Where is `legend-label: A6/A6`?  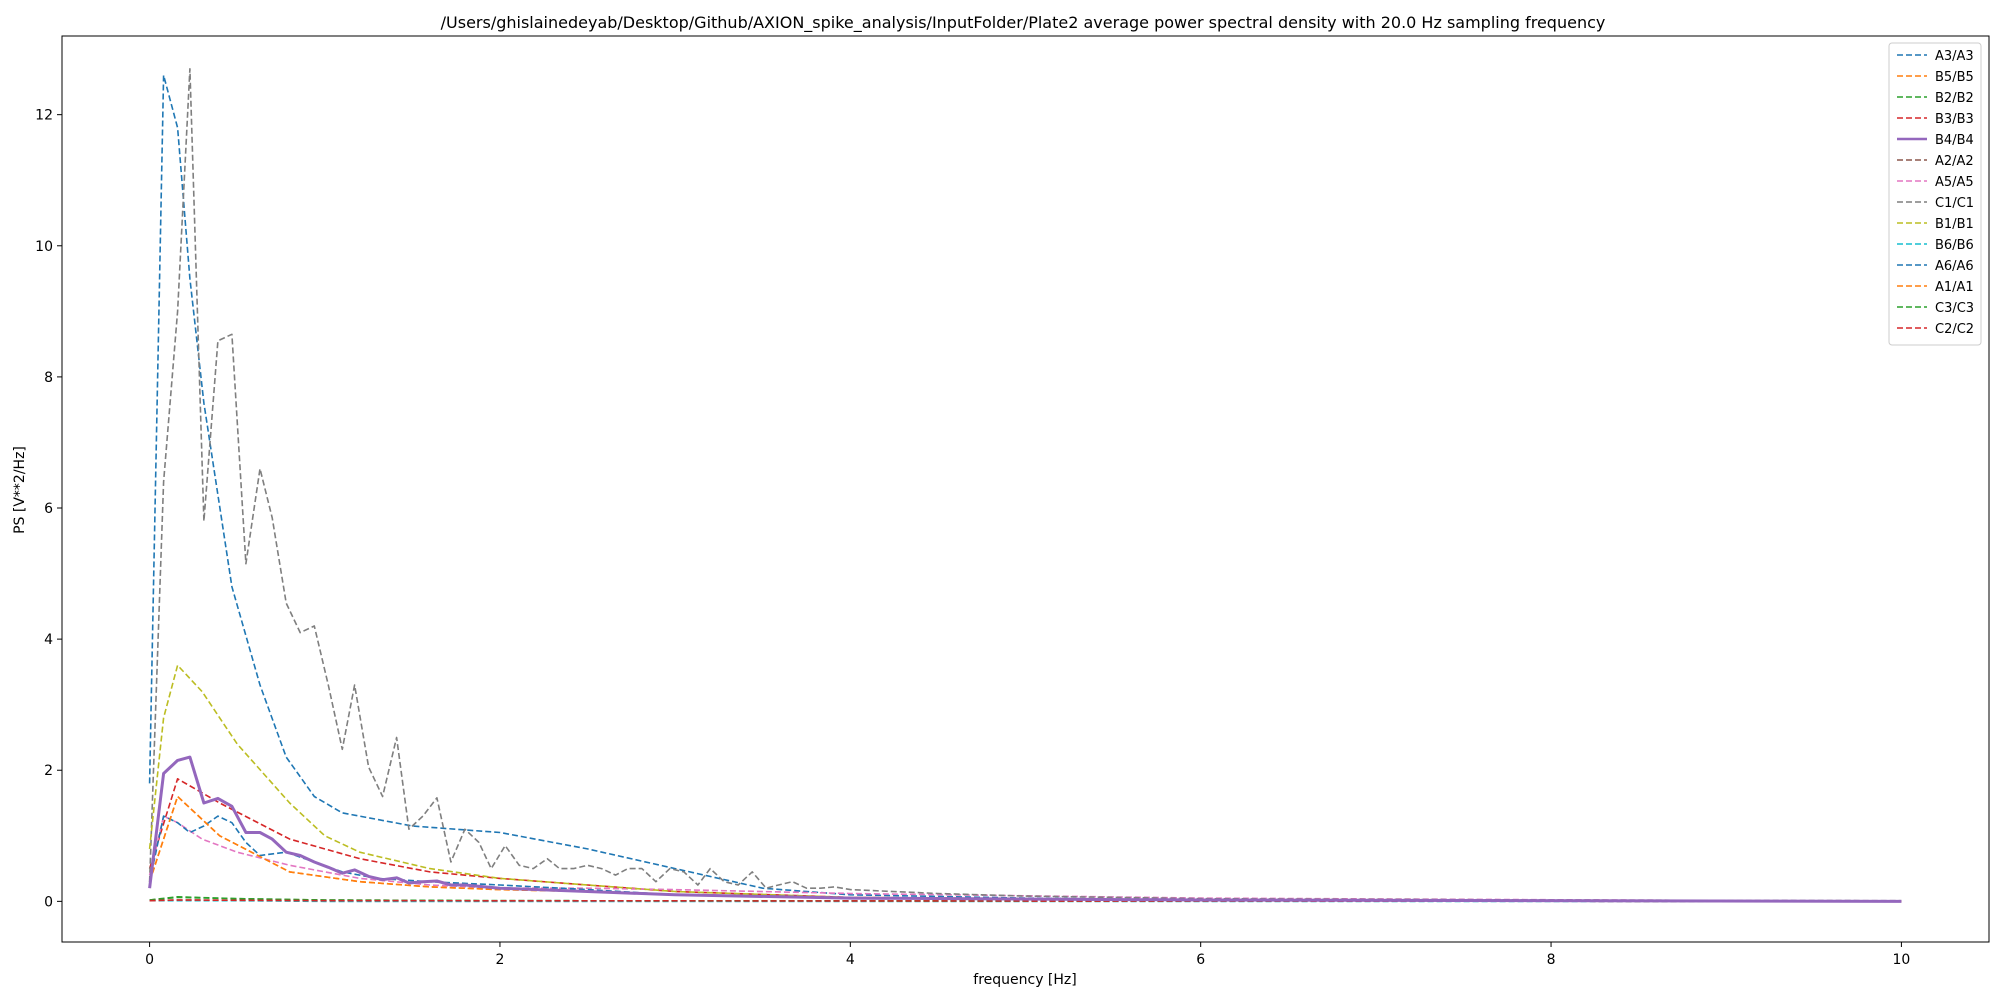 legend-label: A6/A6 is located at coordinates (1954, 266).